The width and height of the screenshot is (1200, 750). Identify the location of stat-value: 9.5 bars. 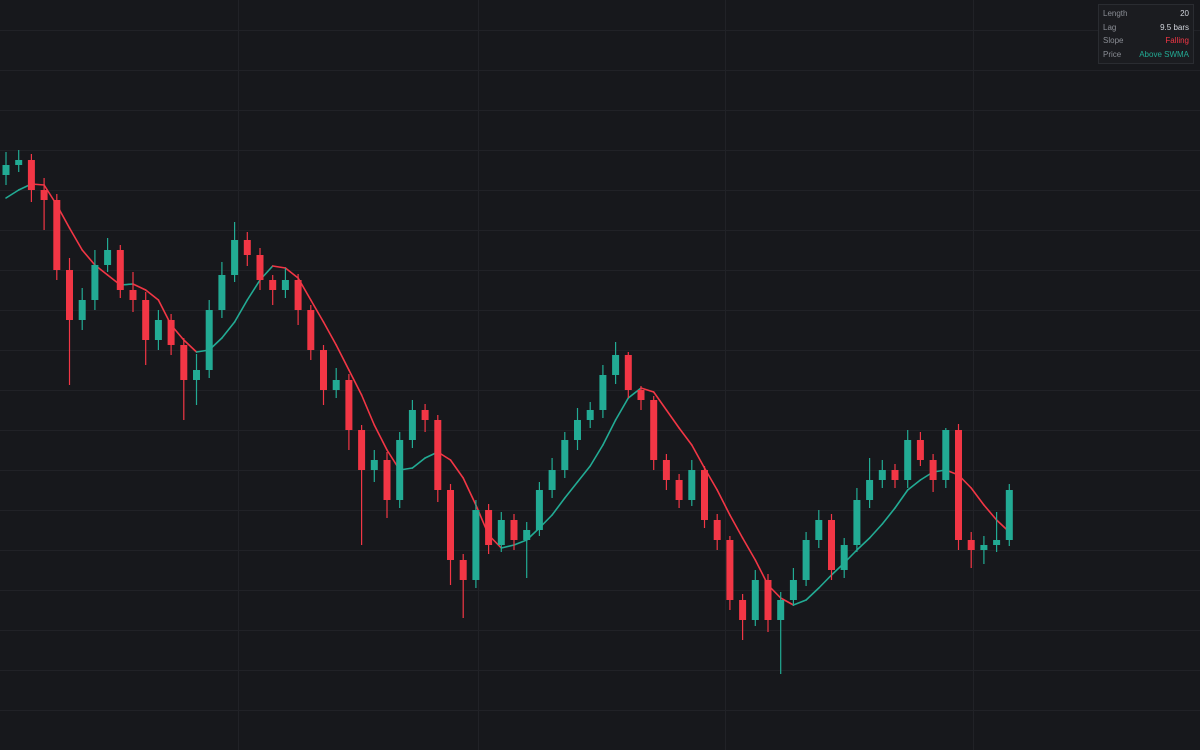
(1174, 27).